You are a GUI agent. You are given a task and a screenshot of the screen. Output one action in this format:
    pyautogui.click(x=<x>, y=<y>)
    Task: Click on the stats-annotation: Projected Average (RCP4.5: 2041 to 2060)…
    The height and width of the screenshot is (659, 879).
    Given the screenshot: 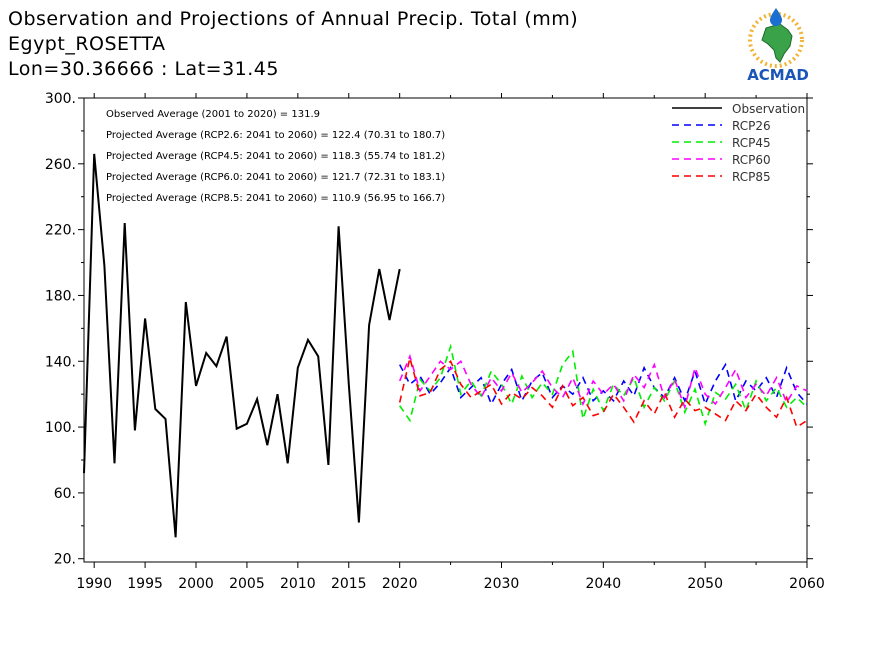 What is the action you would take?
    pyautogui.click(x=275, y=156)
    